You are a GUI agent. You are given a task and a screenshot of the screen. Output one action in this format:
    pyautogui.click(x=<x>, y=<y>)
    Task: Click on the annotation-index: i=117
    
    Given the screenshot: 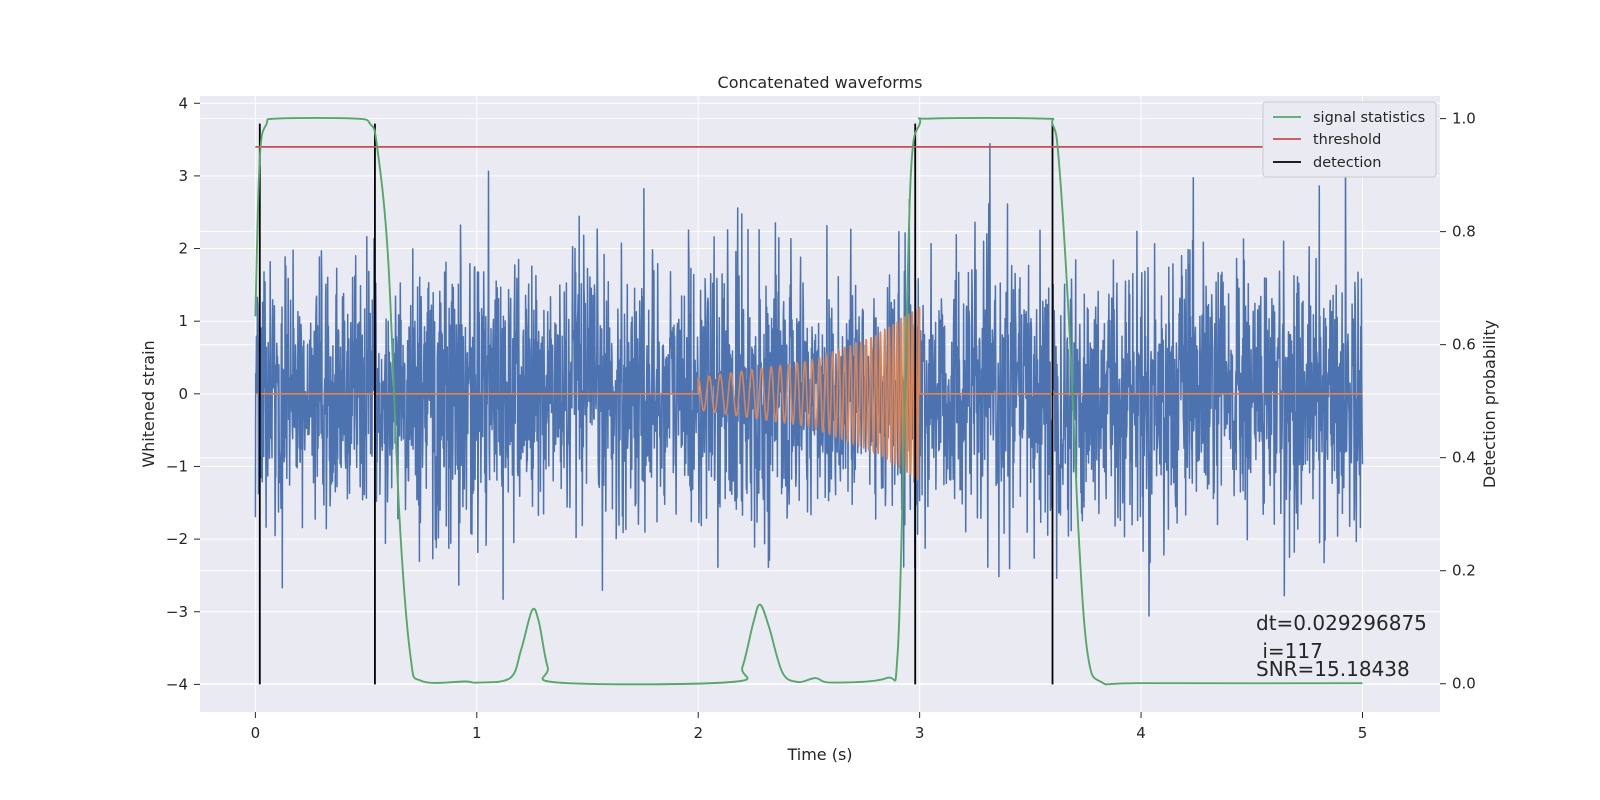 What is the action you would take?
    pyautogui.click(x=1289, y=651)
    